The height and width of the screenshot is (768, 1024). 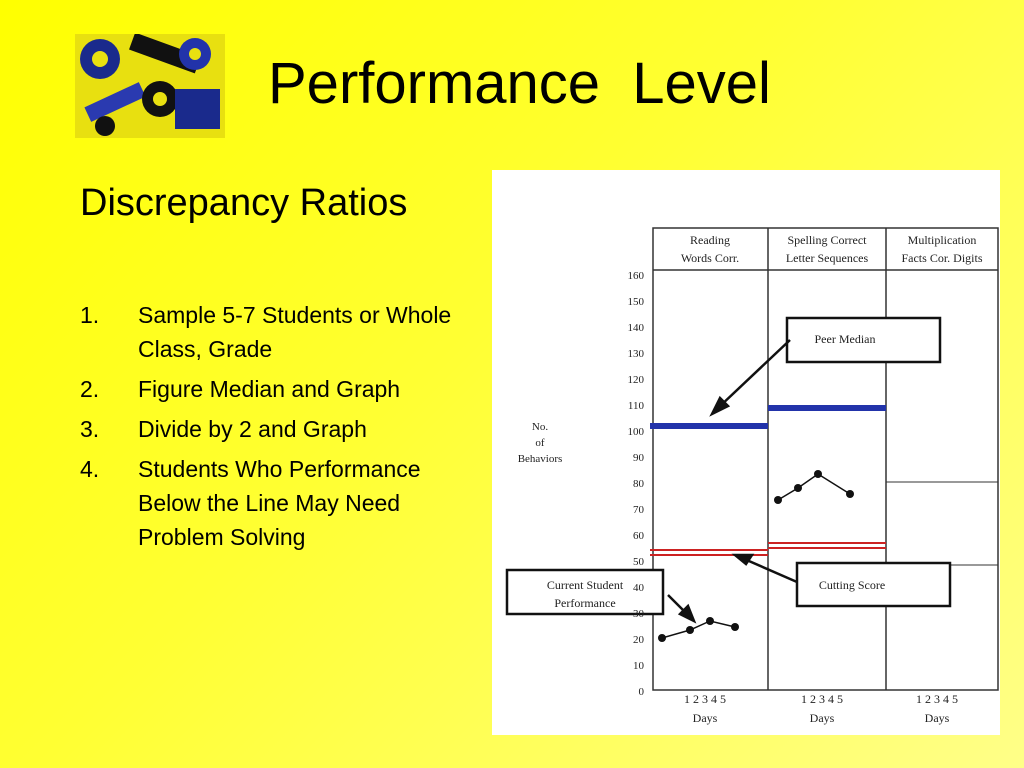 I want to click on column-header: Reading, so click(x=710, y=240).